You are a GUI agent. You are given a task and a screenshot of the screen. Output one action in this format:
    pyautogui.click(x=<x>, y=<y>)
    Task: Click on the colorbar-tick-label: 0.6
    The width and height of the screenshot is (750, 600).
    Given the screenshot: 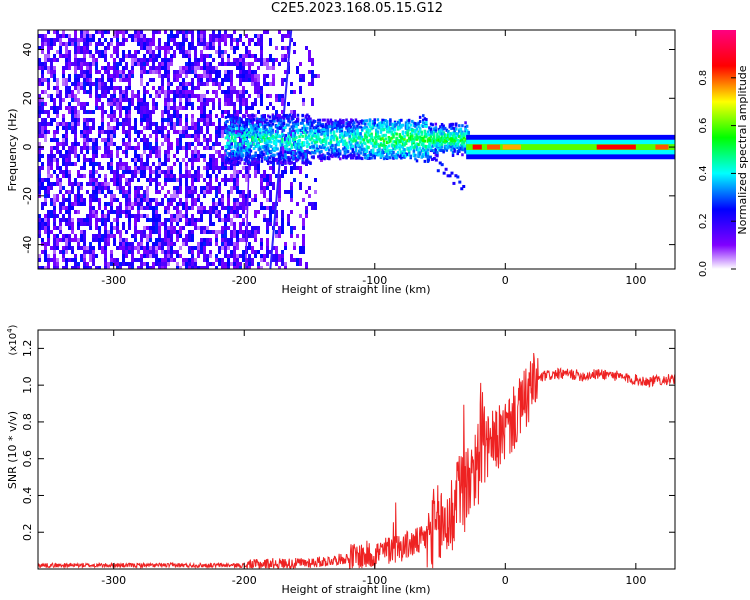 What is the action you would take?
    pyautogui.click(x=703, y=126)
    